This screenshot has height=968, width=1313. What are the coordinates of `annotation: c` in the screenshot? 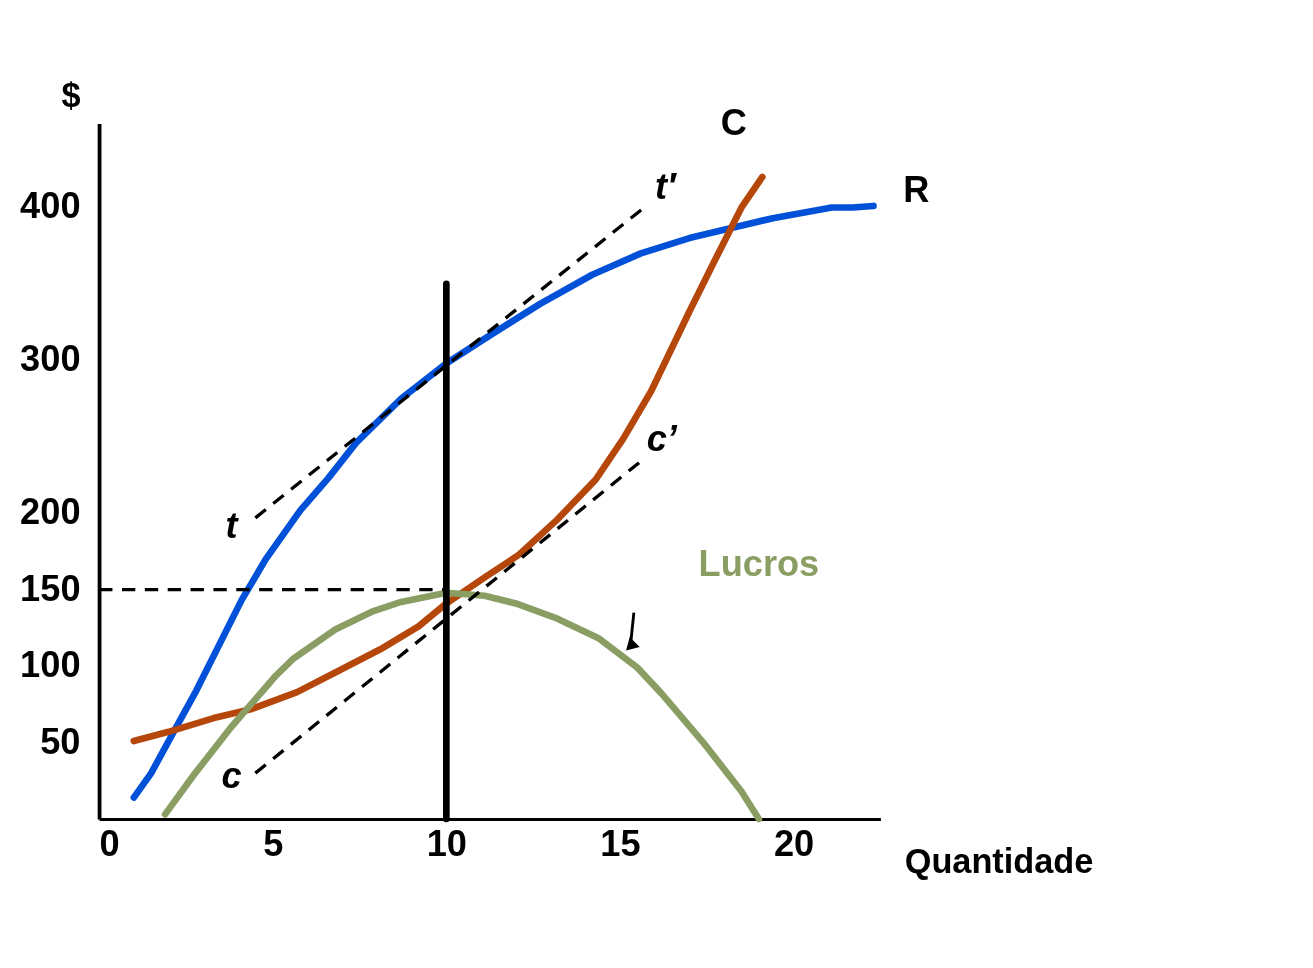 It's located at (231, 776).